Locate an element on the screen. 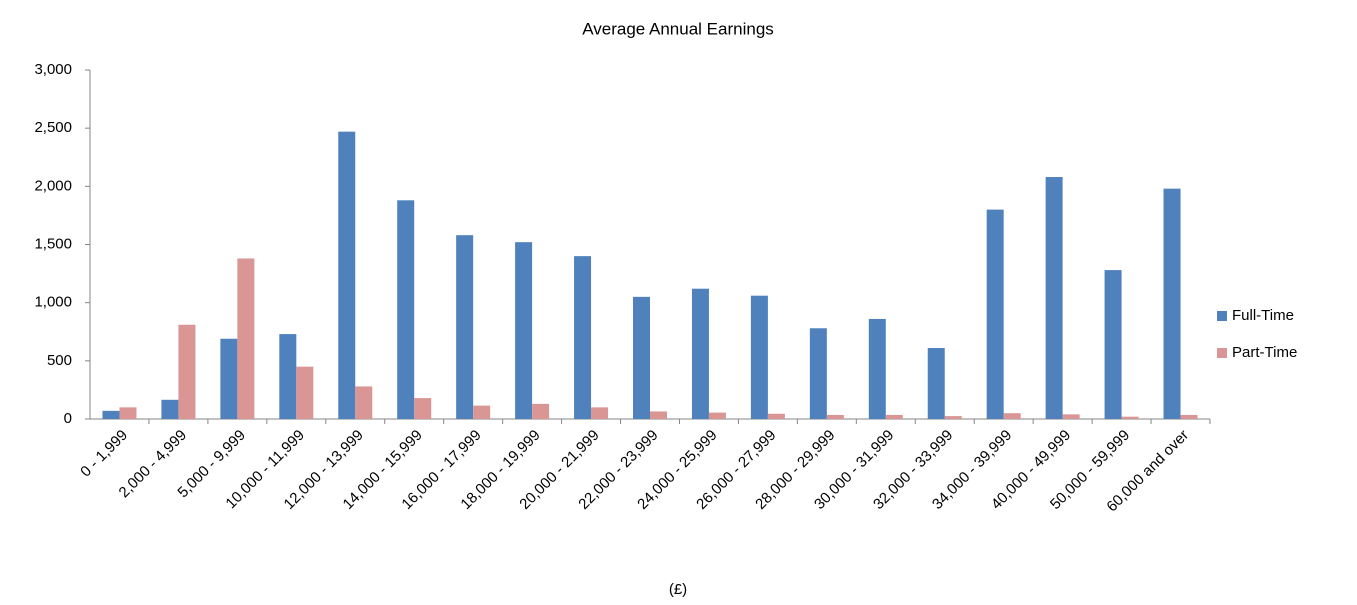 This screenshot has width=1357, height=605. y-tick-label: 1,000 is located at coordinates (53, 302).